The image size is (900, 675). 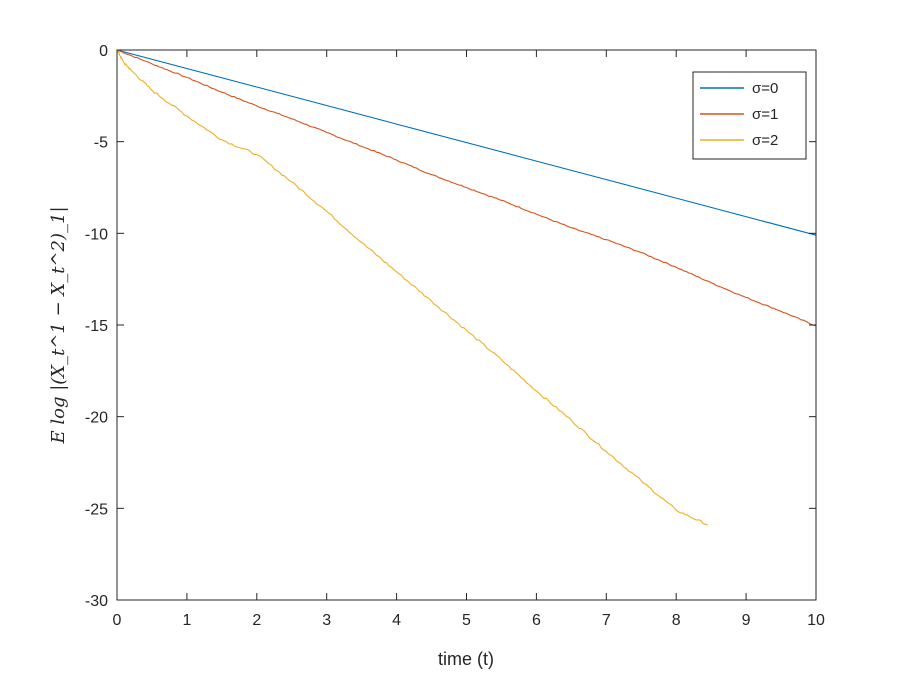 I want to click on legend: σ=0 σ=1 σ=2, so click(x=749, y=115).